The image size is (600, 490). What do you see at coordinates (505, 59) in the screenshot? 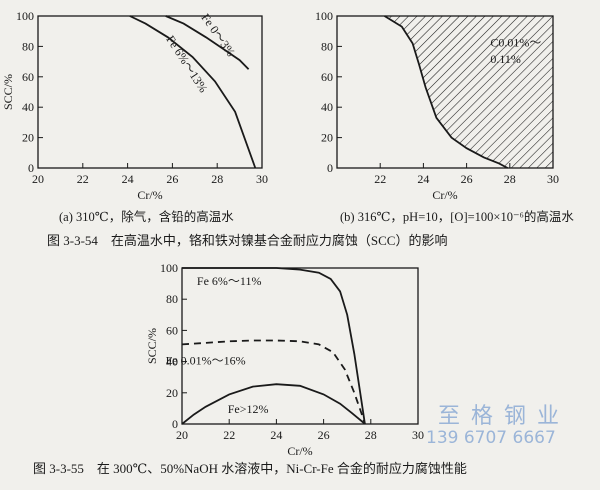
I see `annotation-line2-b: 0.11%` at bounding box center [505, 59].